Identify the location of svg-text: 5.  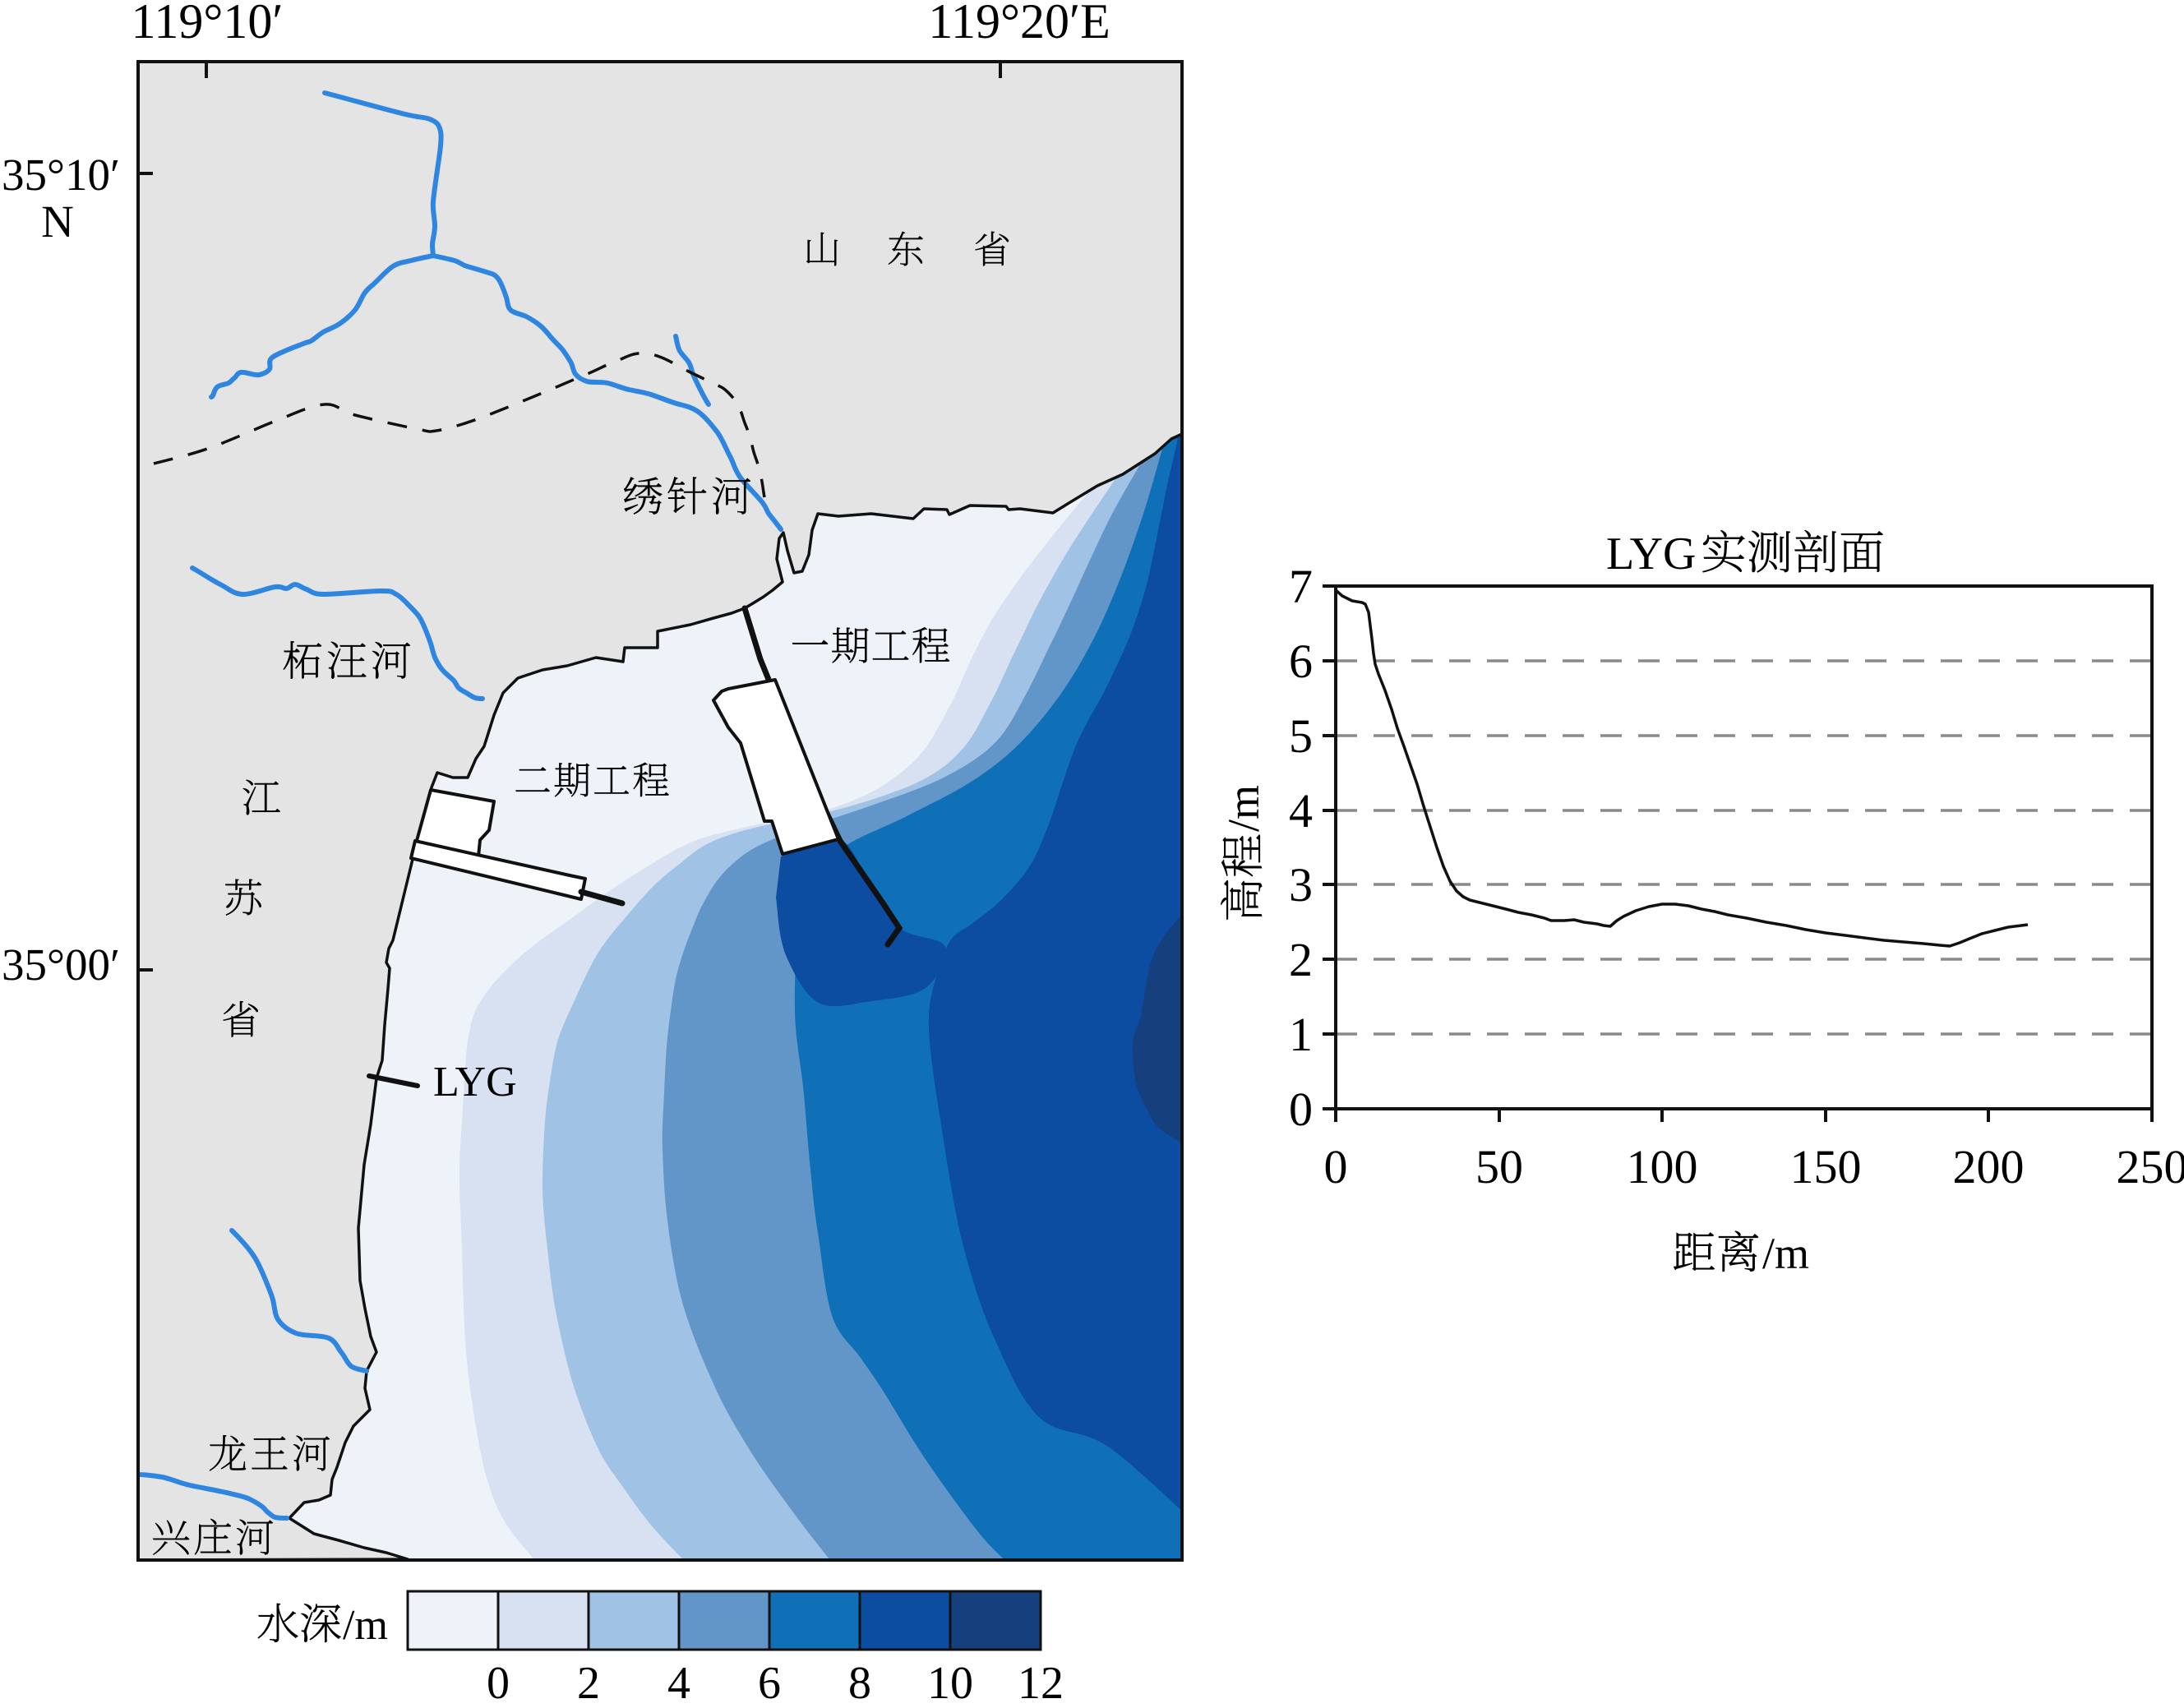
(1301, 736).